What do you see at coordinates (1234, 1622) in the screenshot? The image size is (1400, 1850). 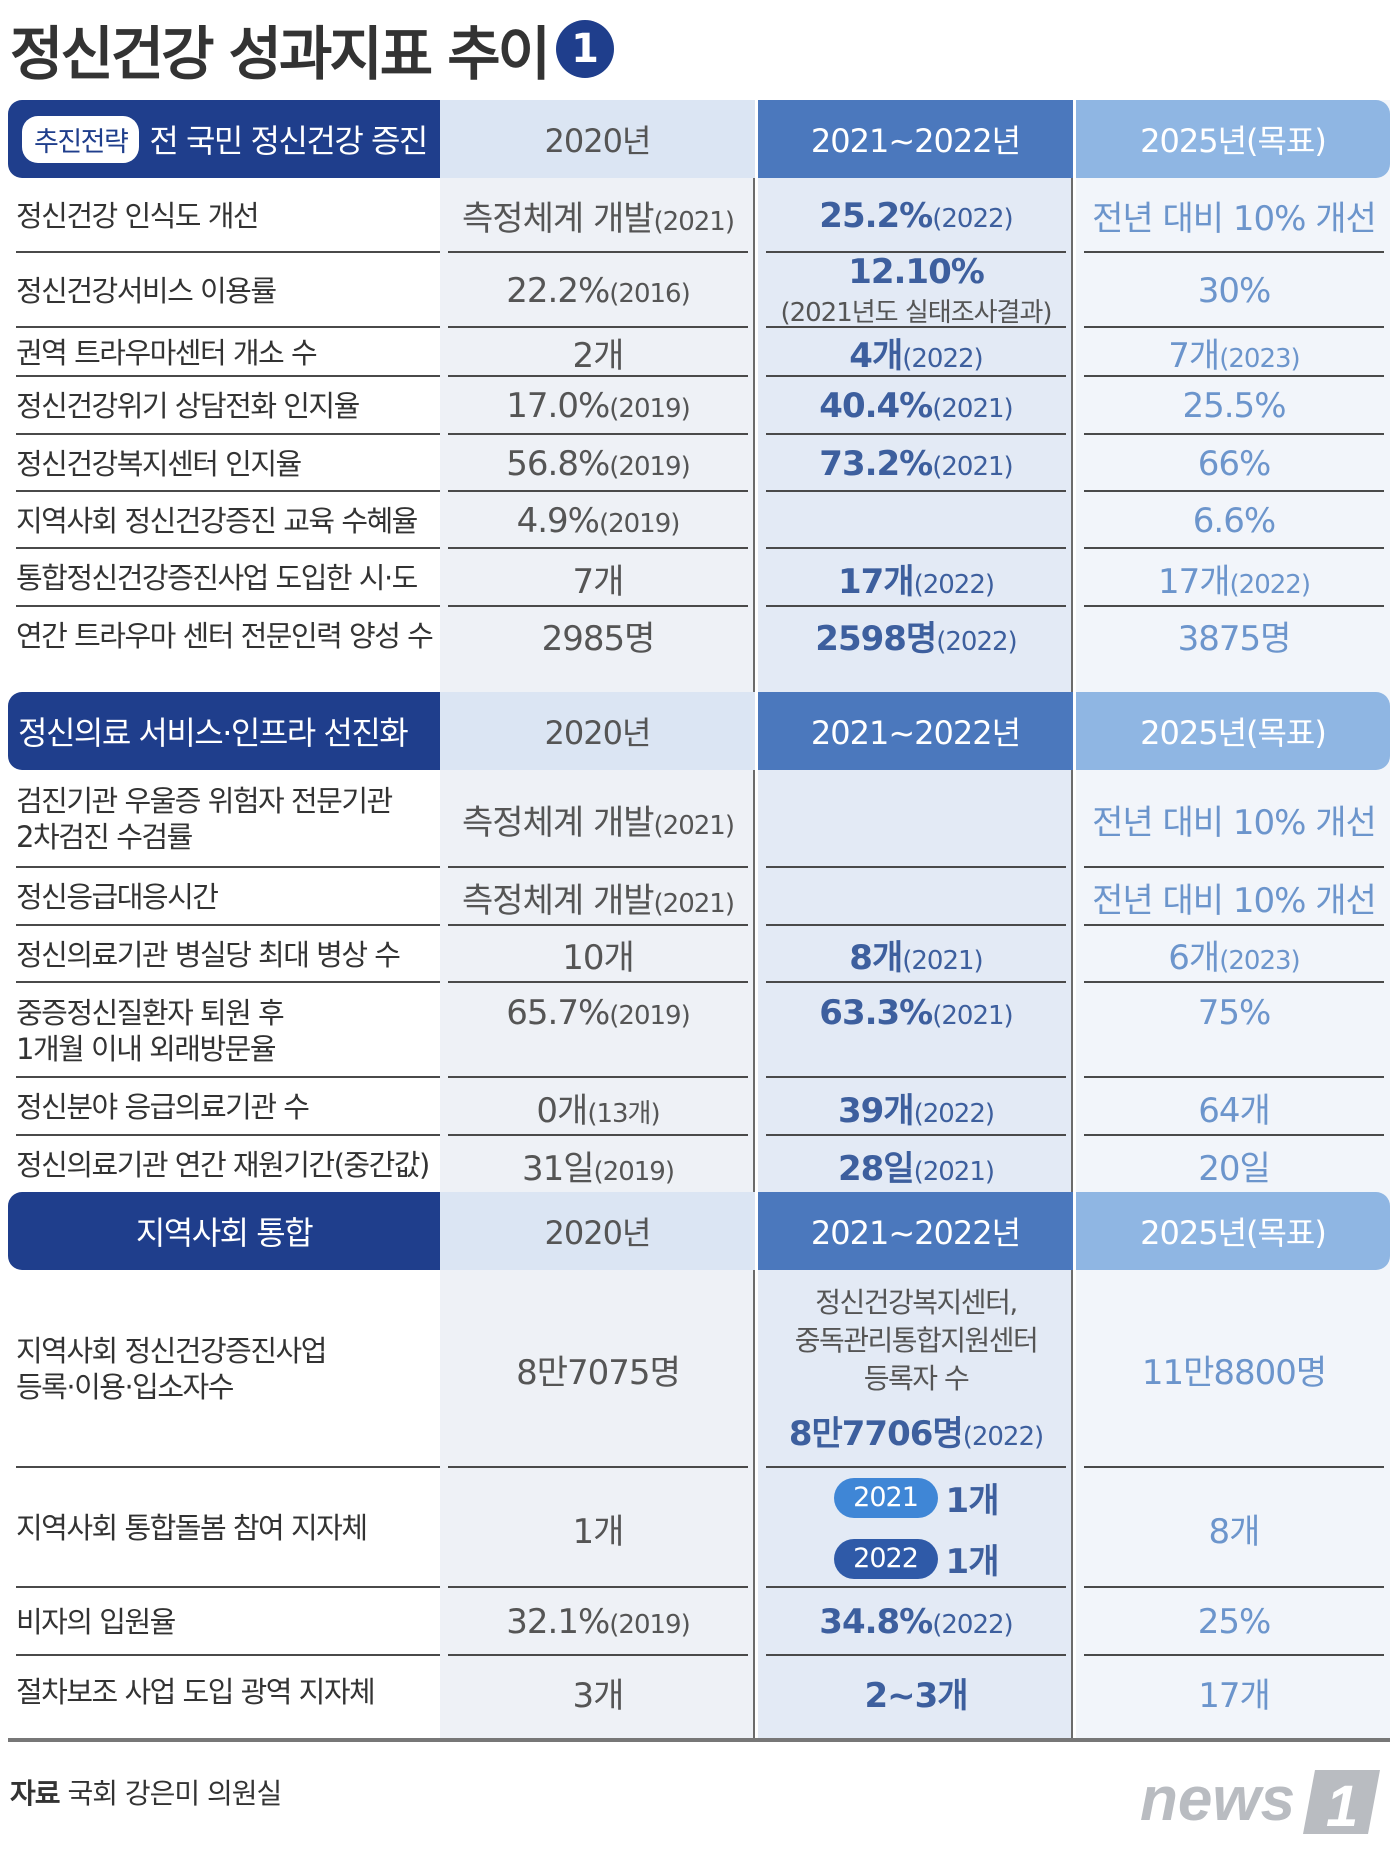 I see `value-2025-target: 25%` at bounding box center [1234, 1622].